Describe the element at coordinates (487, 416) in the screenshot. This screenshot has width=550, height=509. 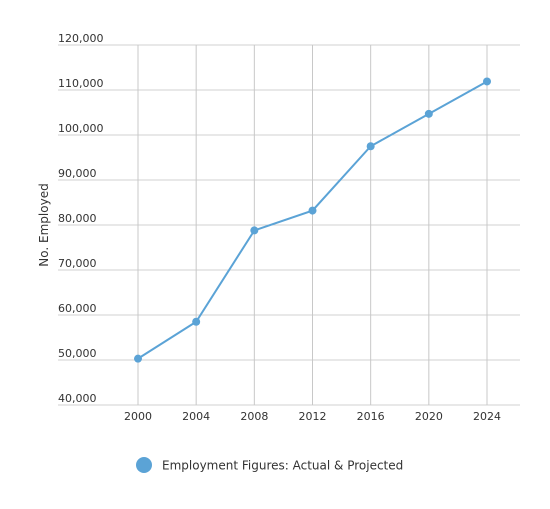
I see `x-tick-label: 2024` at that location.